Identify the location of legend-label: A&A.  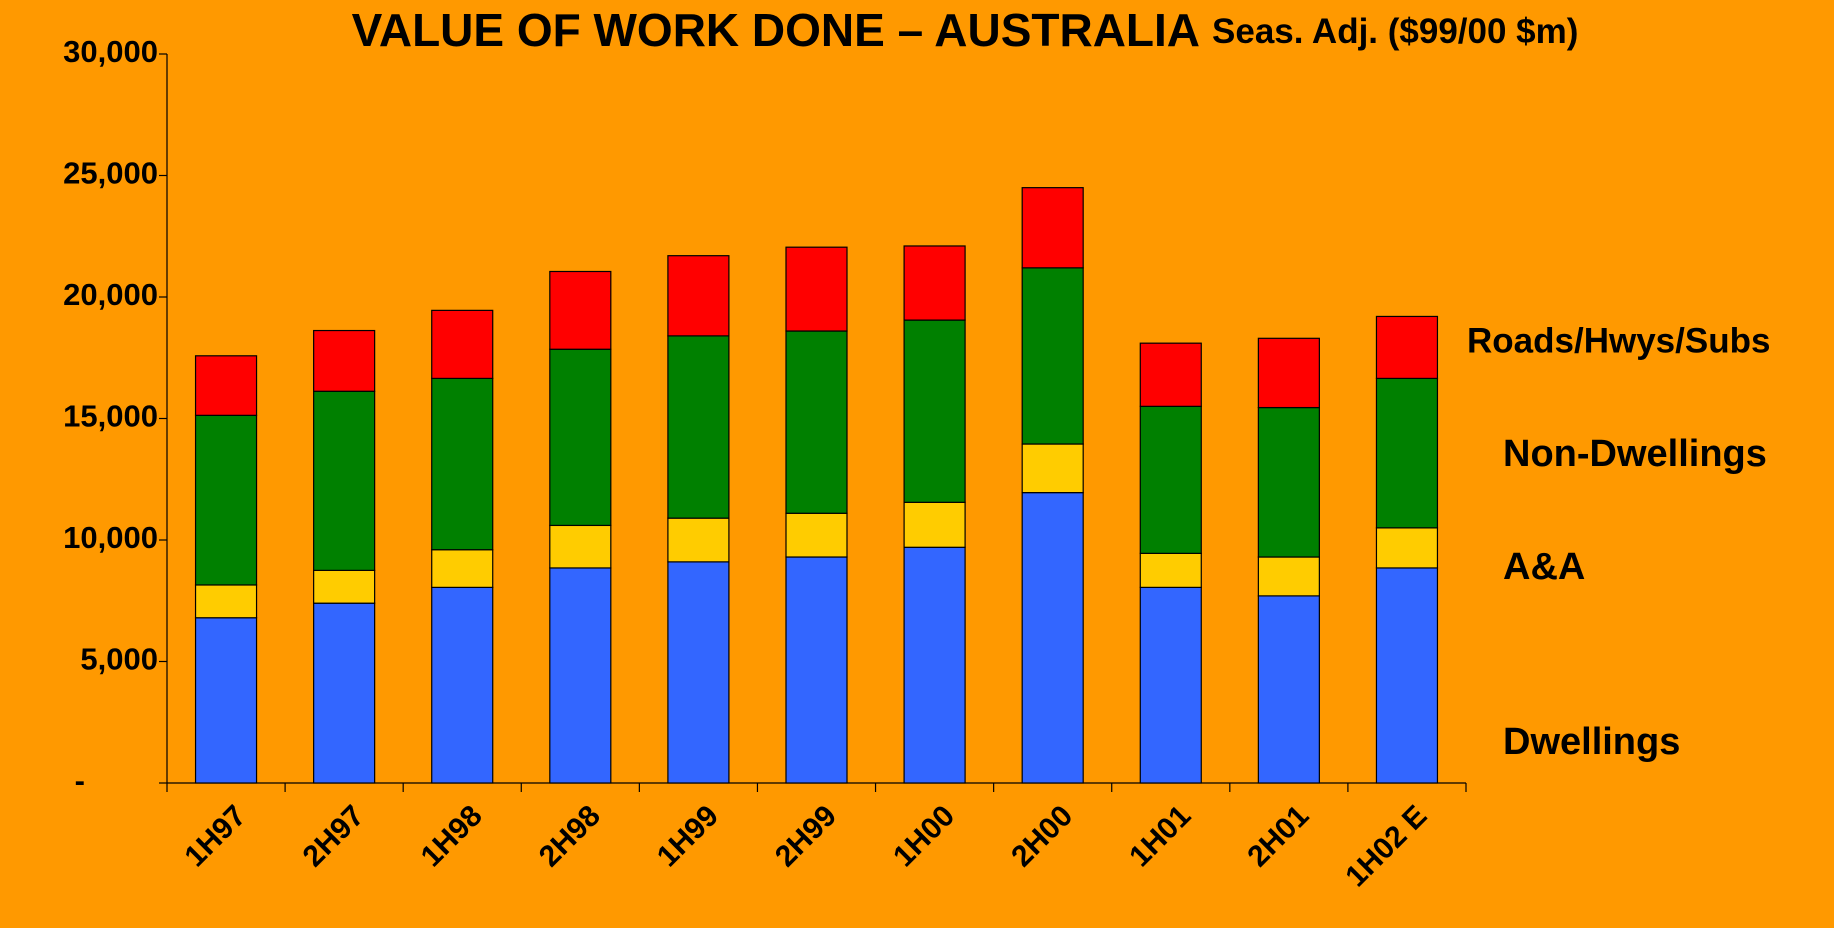
(1544, 567).